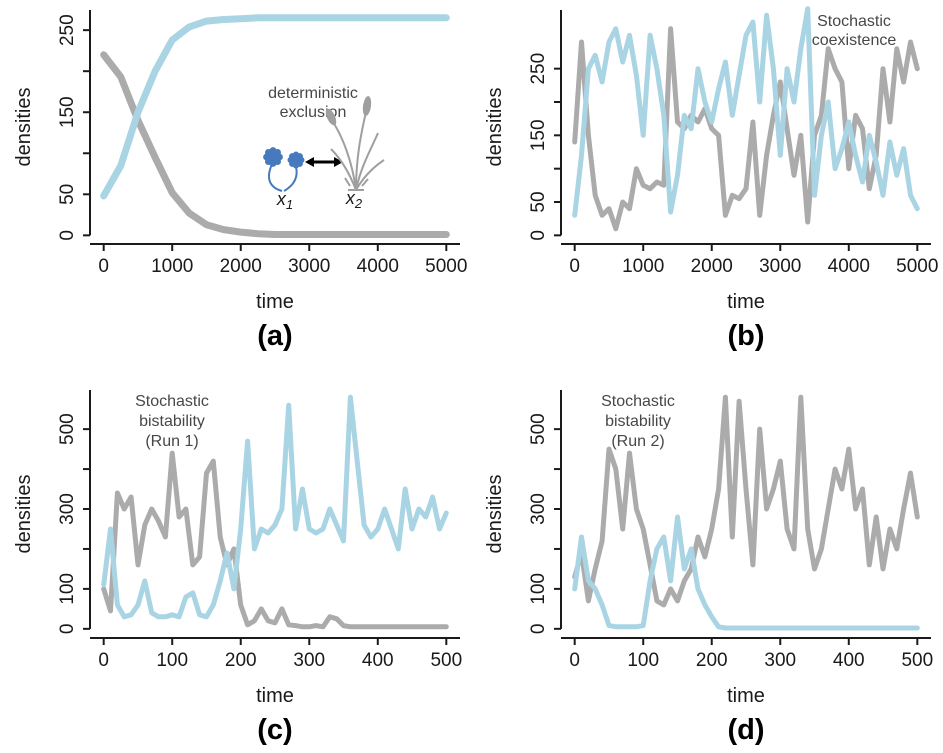  I want to click on gray-grass-icon, so click(355, 143).